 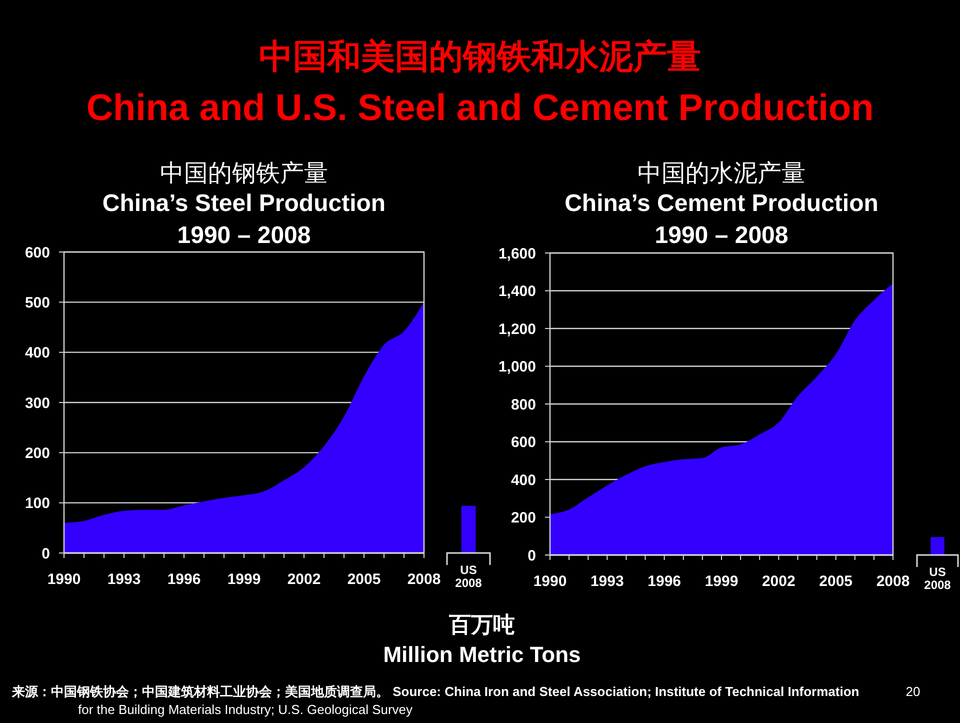 What do you see at coordinates (481, 624) in the screenshot?
I see `text: 百万吨` at bounding box center [481, 624].